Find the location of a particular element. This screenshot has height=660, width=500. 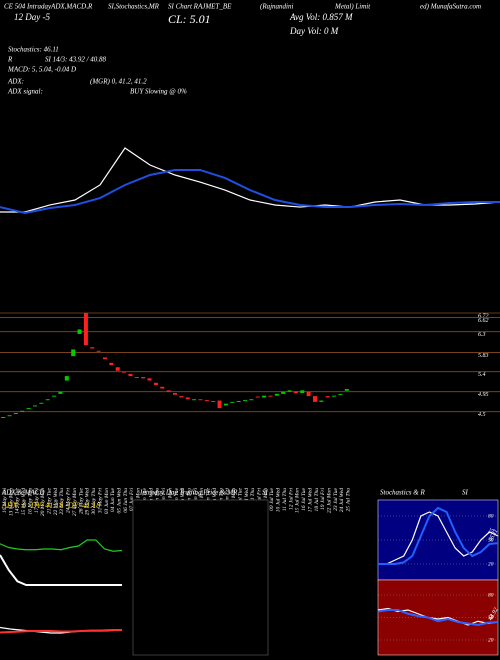

avg-vol: Avg Vol: 0.857 M is located at coordinates (321, 17).